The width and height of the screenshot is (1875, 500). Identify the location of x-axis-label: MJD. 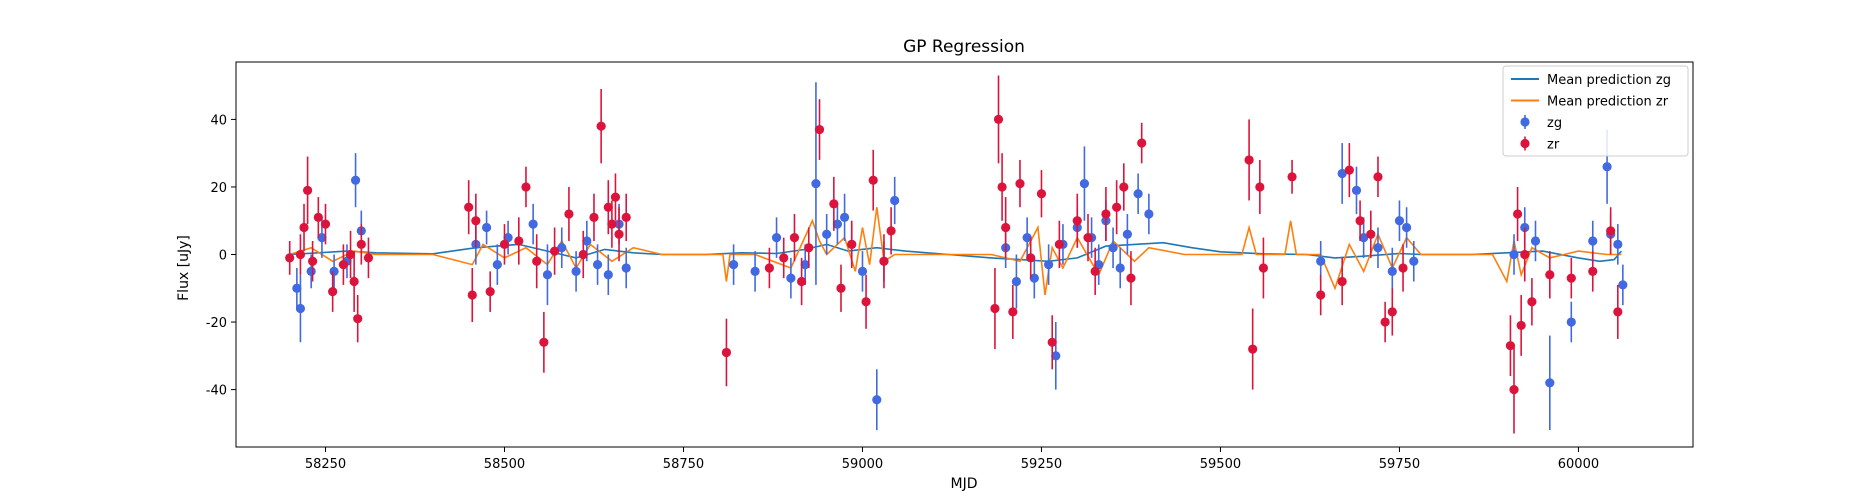
(964, 484).